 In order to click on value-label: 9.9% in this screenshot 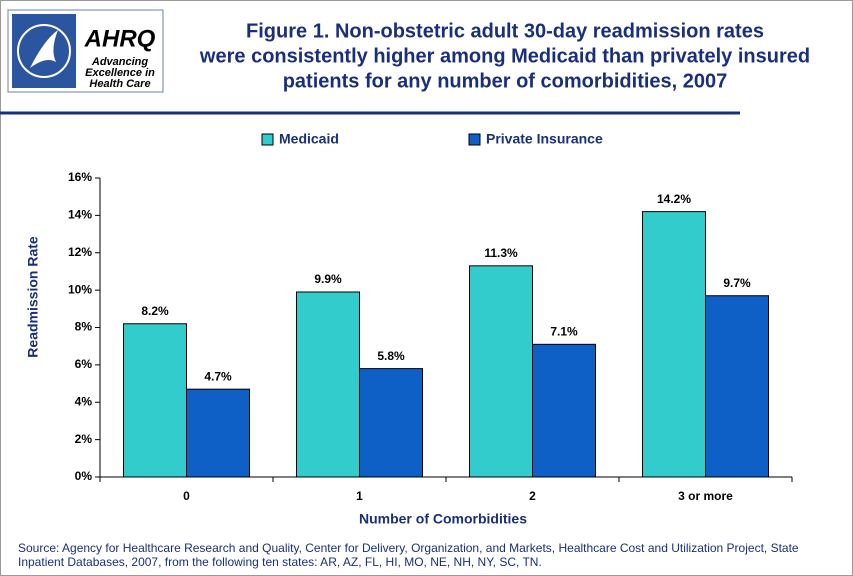, I will do `click(328, 279)`.